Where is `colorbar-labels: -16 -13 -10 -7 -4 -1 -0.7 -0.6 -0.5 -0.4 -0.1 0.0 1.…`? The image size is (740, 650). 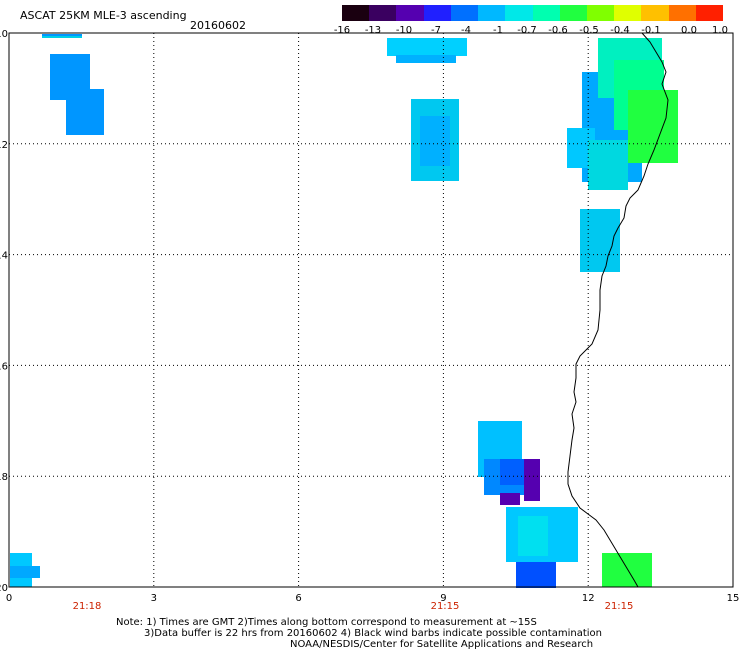 colorbar-labels: -16 -13 -10 -7 -4 -1 -0.7 -0.6 -0.5 -0.4 -0.1 0.0 1.… is located at coordinates (530, 31).